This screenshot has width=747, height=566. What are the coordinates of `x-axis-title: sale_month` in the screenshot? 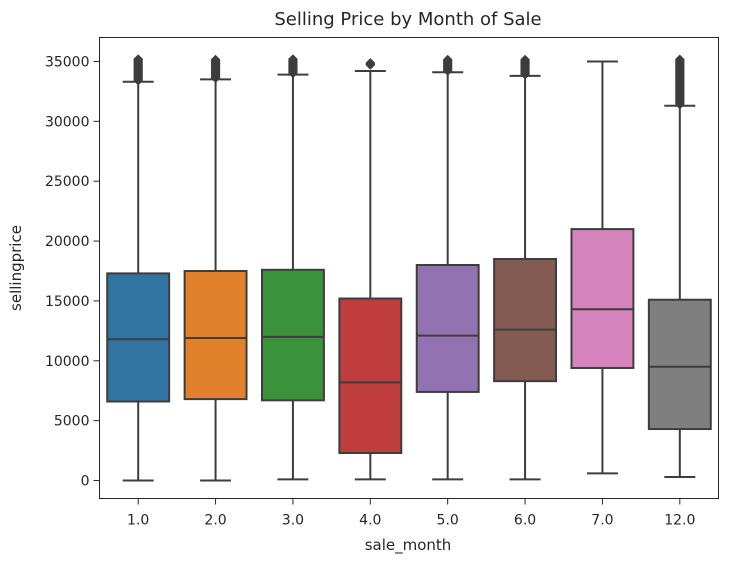 It's located at (408, 545).